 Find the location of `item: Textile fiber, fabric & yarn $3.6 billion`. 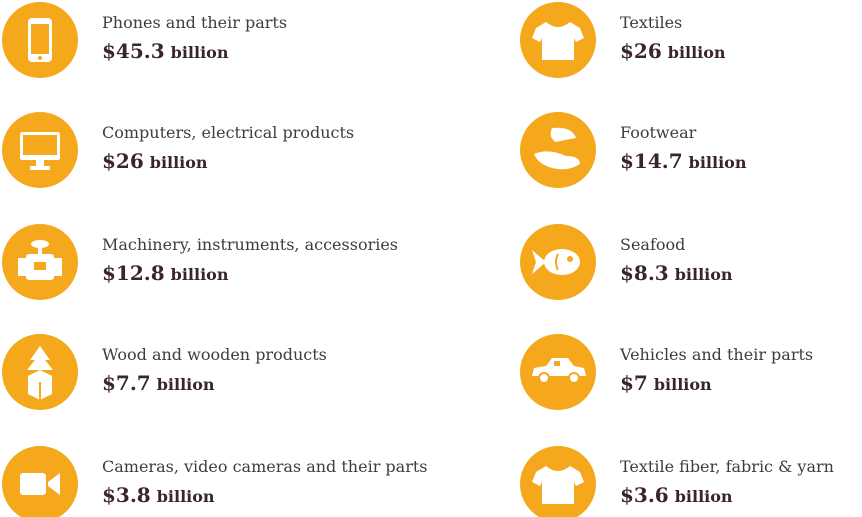

item: Textile fiber, fabric & yarn $3.6 billion is located at coordinates (677, 481).